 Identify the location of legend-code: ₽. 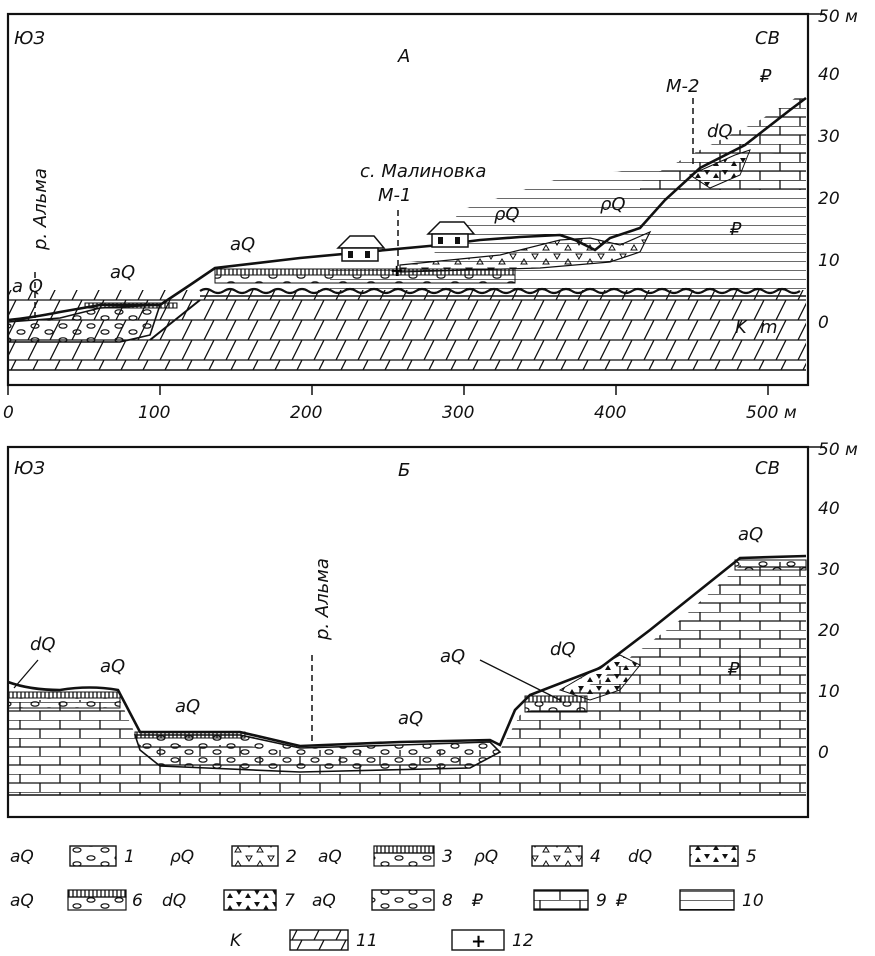
(621, 901).